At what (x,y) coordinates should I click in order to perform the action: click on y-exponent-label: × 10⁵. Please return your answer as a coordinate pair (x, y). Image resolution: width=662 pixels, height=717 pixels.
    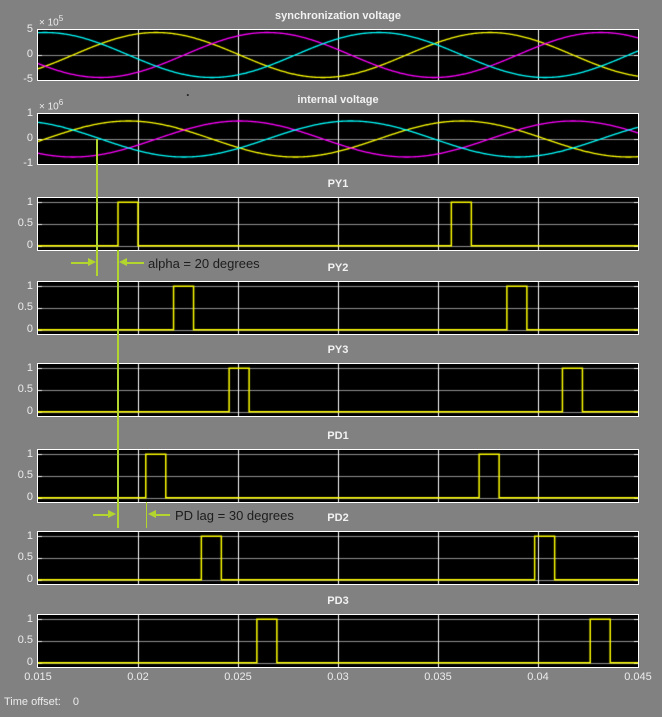
    Looking at the image, I should click on (51, 21).